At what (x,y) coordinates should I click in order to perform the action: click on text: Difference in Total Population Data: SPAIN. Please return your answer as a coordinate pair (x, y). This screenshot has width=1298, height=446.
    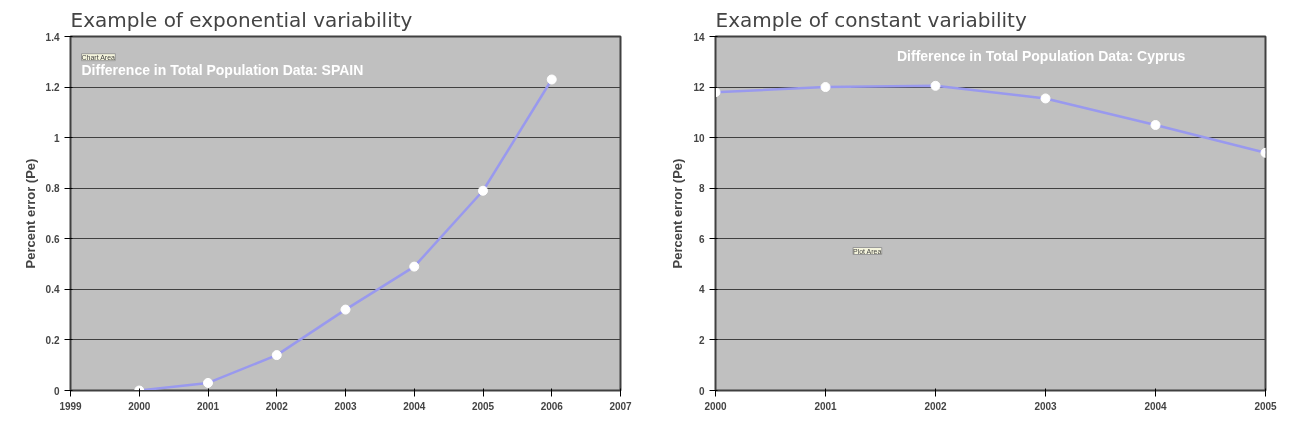
    Looking at the image, I should click on (222, 69).